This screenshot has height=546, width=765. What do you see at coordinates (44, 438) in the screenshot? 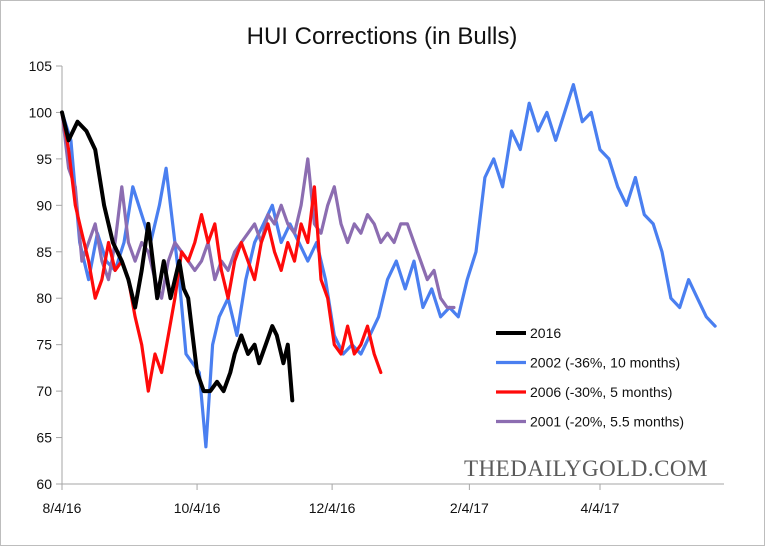
I see `y-tick-label: 65` at bounding box center [44, 438].